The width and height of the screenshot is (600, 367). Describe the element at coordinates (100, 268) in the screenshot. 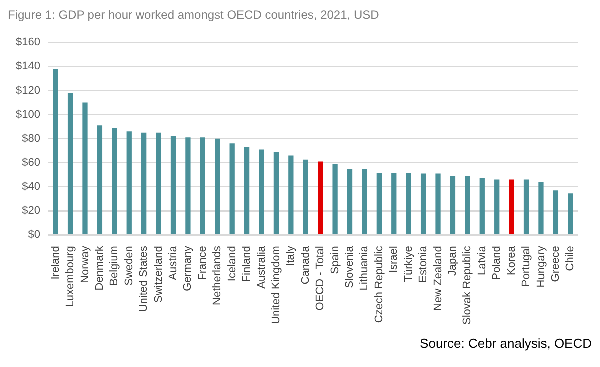

I see `x-tick-label: Denmark` at that location.